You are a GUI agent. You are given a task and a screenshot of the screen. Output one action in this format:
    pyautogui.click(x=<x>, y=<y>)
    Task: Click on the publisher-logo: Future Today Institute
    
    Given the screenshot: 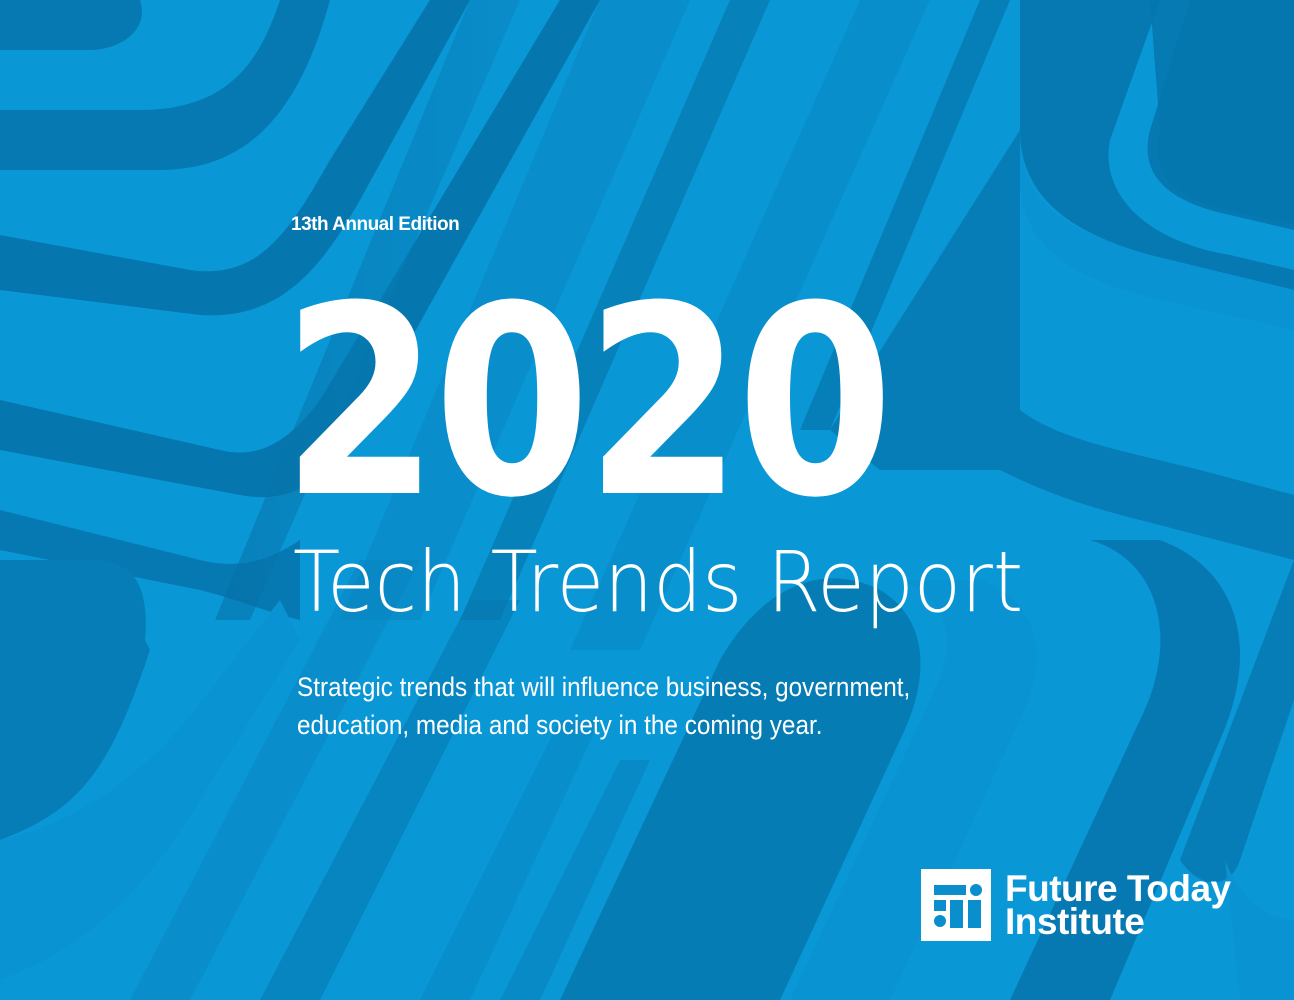 What is the action you would take?
    pyautogui.click(x=1076, y=905)
    